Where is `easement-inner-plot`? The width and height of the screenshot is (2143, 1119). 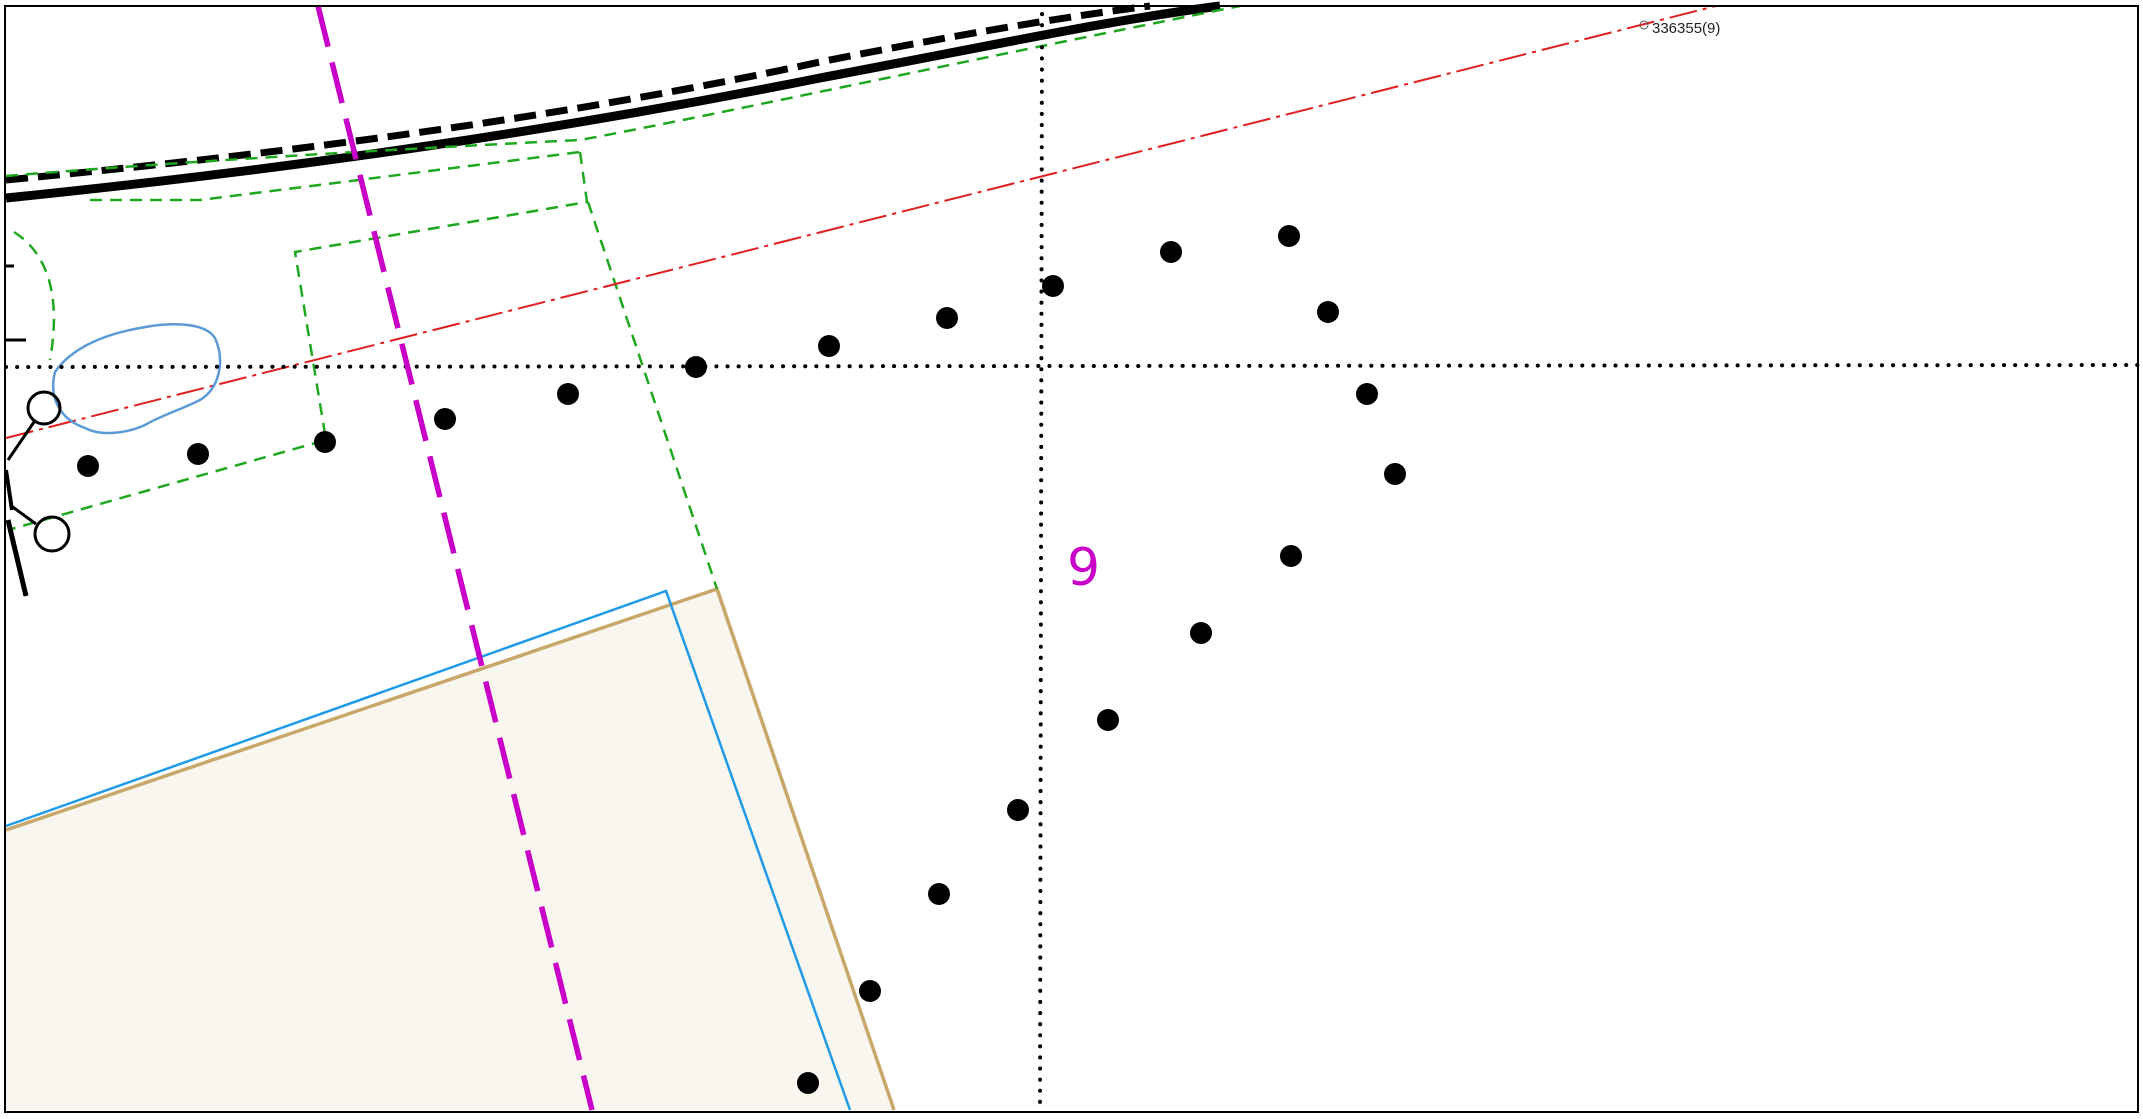
easement-inner-plot is located at coordinates (298, 341).